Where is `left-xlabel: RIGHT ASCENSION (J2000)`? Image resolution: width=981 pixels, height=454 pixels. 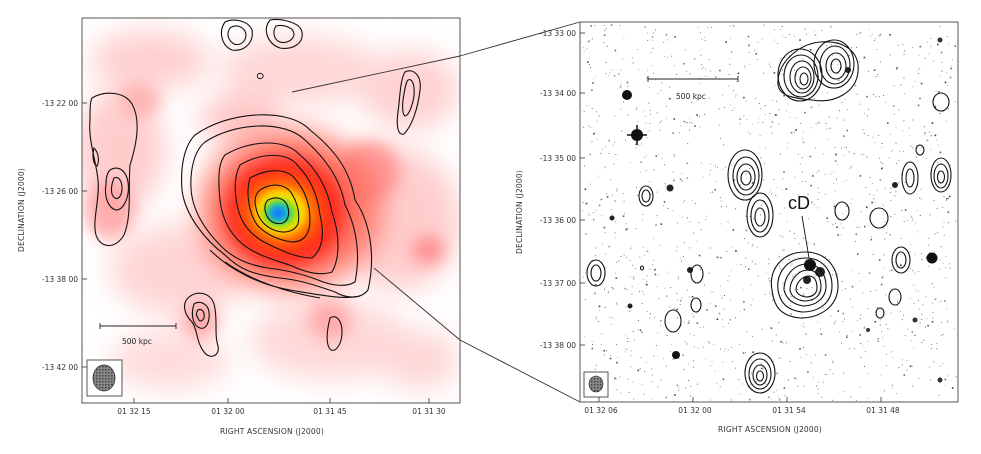 left-xlabel: RIGHT ASCENSION (J2000) is located at coordinates (272, 431).